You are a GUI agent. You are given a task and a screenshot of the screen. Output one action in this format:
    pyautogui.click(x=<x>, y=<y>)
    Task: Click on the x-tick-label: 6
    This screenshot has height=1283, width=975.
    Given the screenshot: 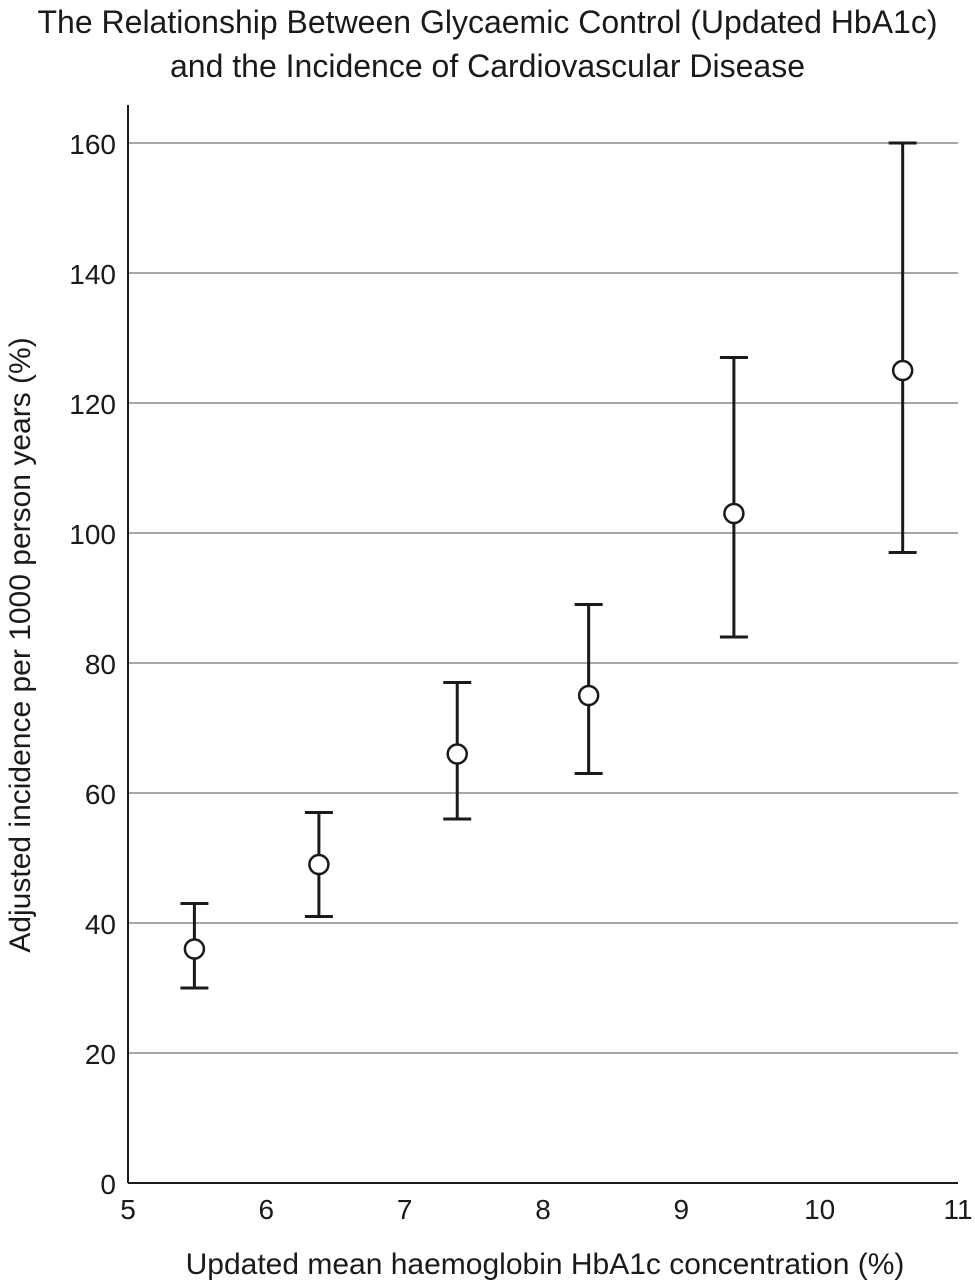 What is the action you would take?
    pyautogui.click(x=267, y=1209)
    